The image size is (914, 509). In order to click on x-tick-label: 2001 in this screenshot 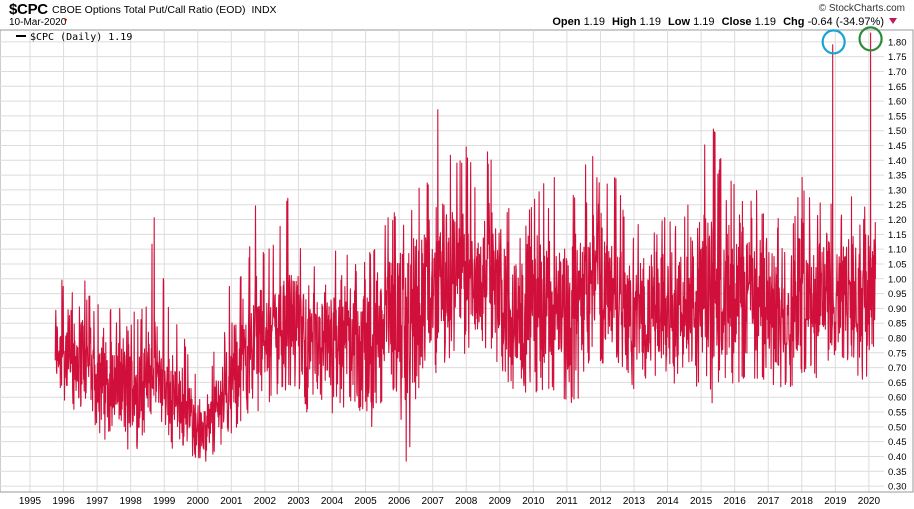, I will do `click(231, 501)`.